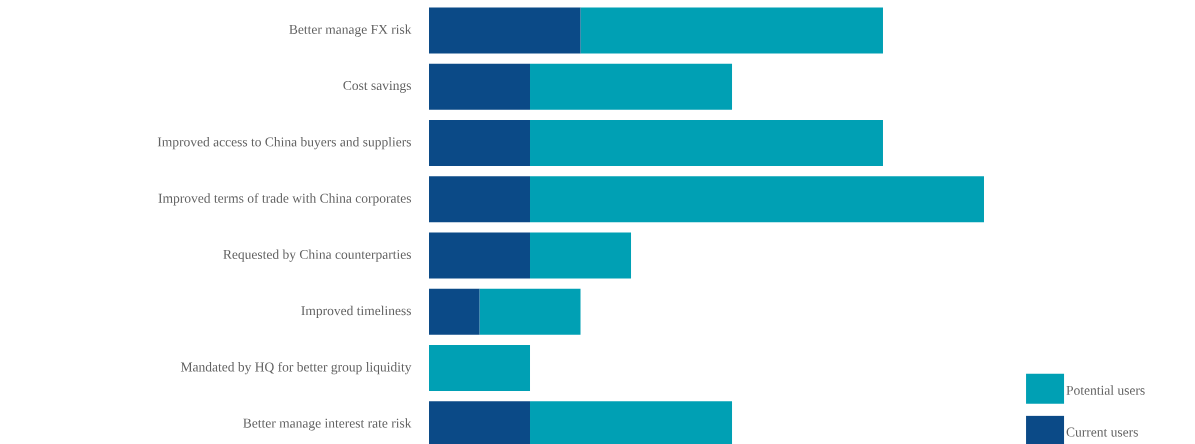 The height and width of the screenshot is (444, 1195). I want to click on y-tick-label: Improved access to China buyers and suppliers, so click(284, 143).